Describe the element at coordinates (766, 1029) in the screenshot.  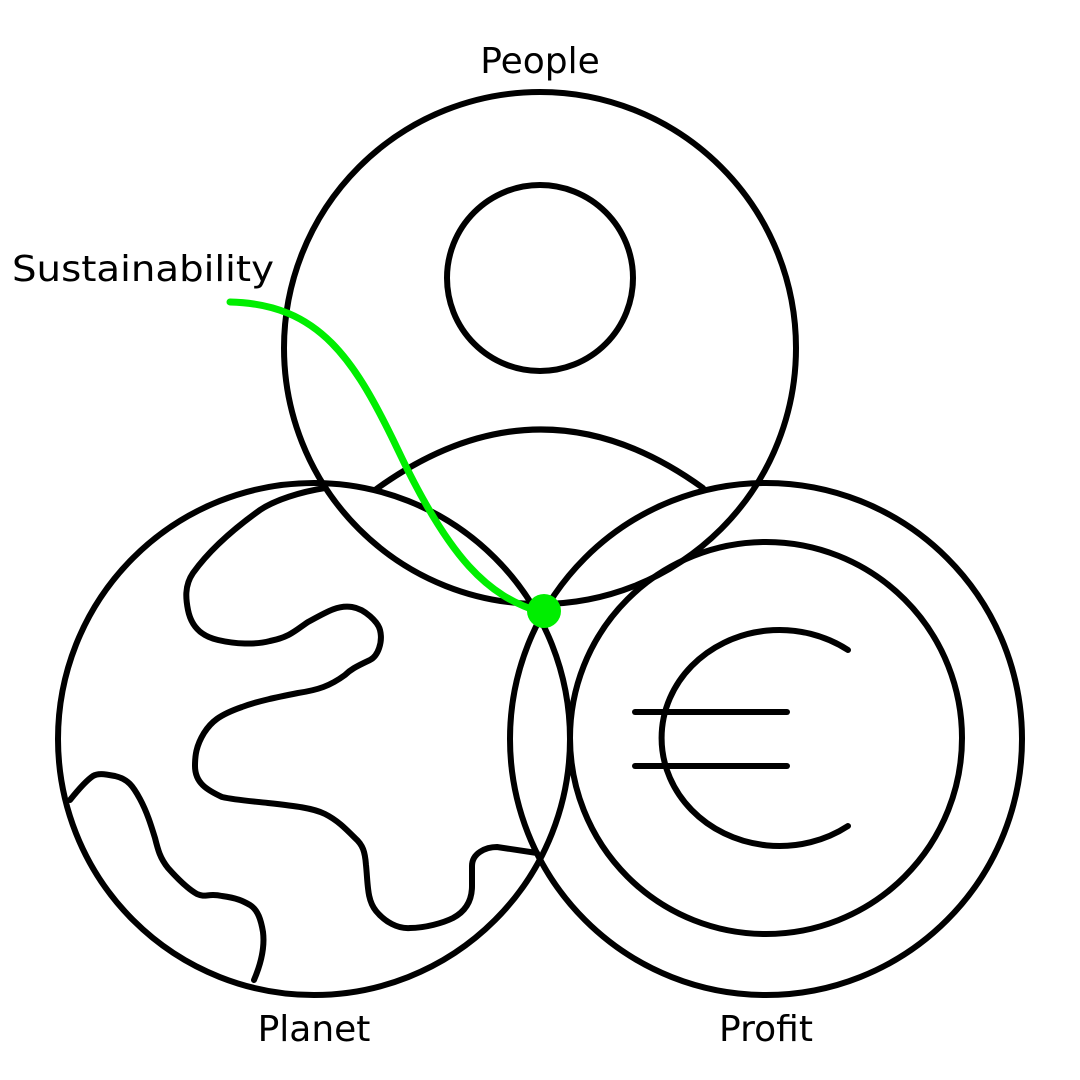
I see `profit-label: Profit` at that location.